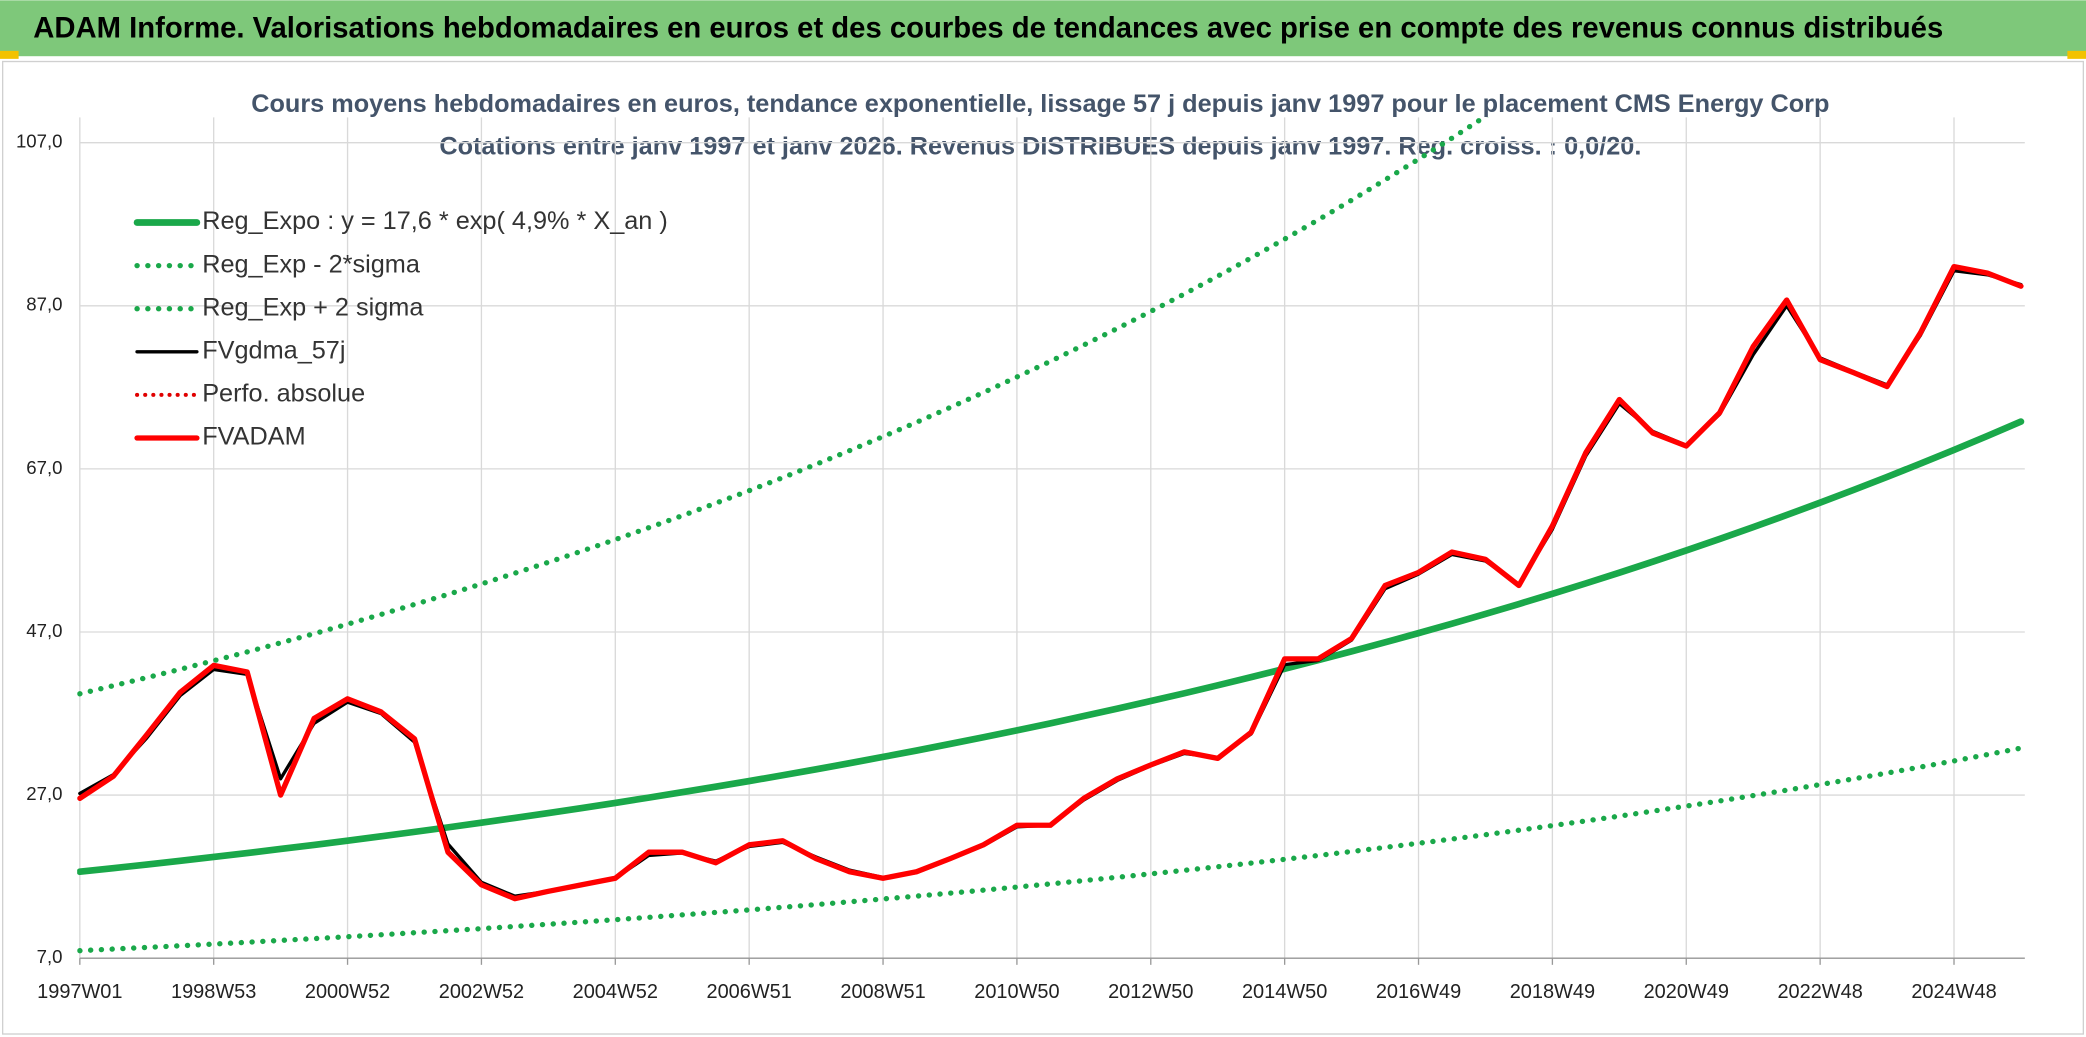  I want to click on x-tick-label: 1998W53, so click(213, 992).